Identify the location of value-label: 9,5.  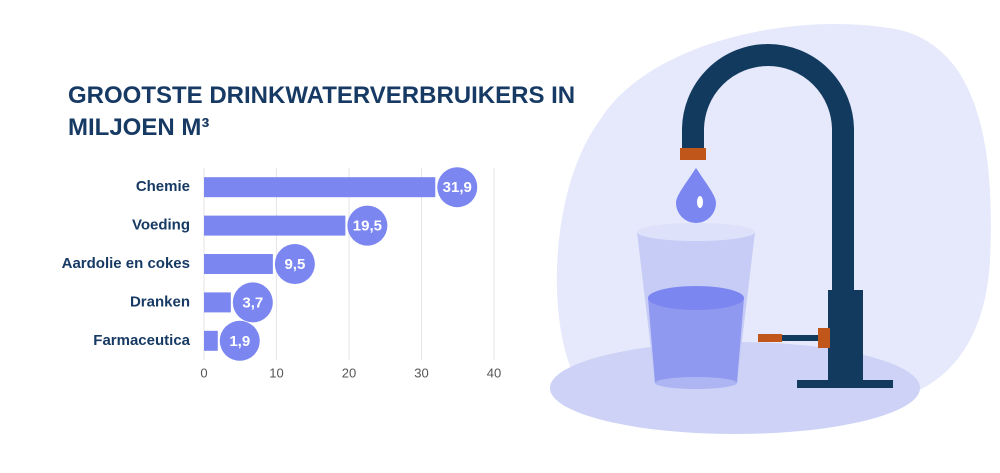
(294, 264).